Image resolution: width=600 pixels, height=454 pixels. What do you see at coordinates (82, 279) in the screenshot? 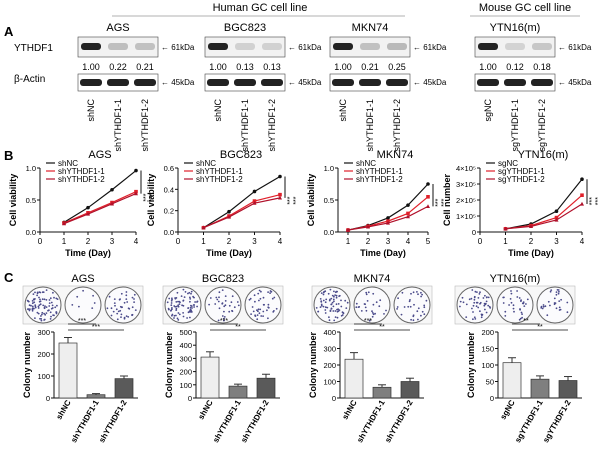
I see `chart-title: AGS` at bounding box center [82, 279].